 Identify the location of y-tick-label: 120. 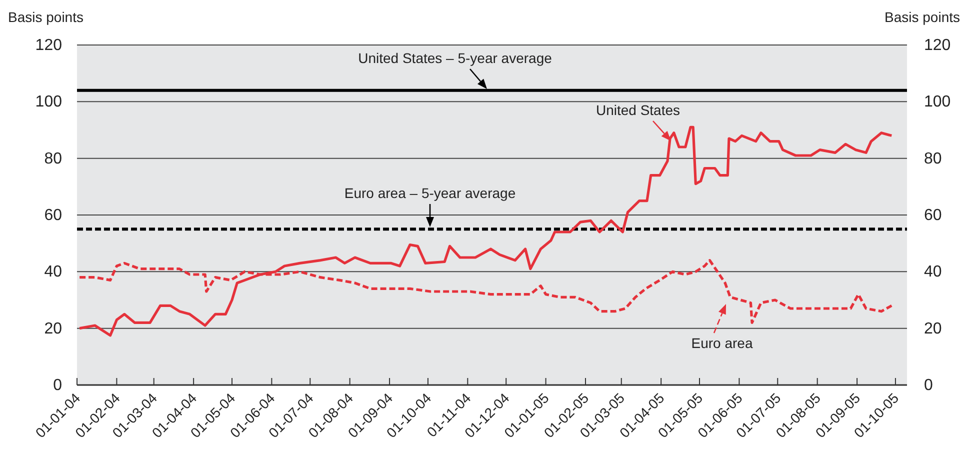
(48, 45).